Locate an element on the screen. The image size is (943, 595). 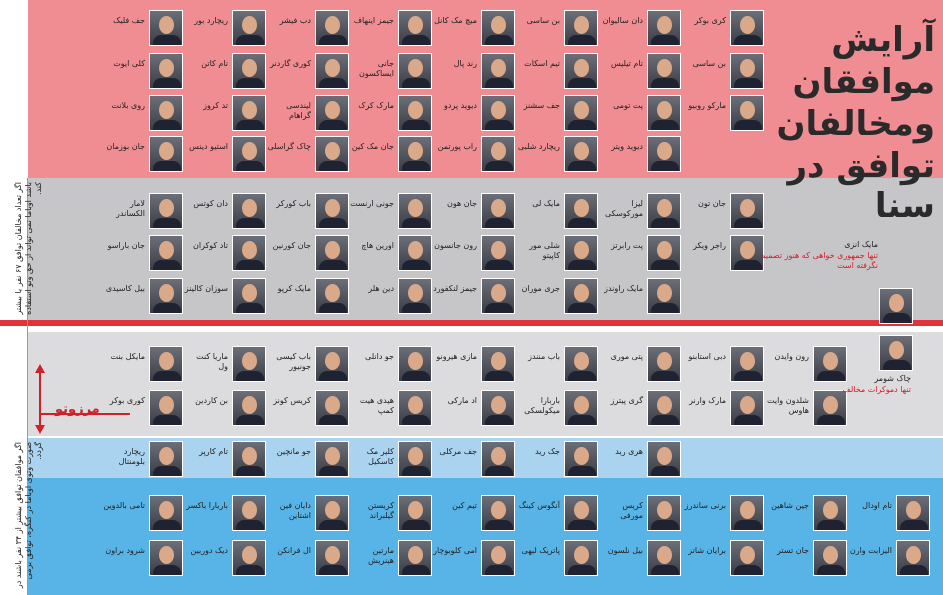
senator-name: مایک لی is located at coordinates (546, 203).